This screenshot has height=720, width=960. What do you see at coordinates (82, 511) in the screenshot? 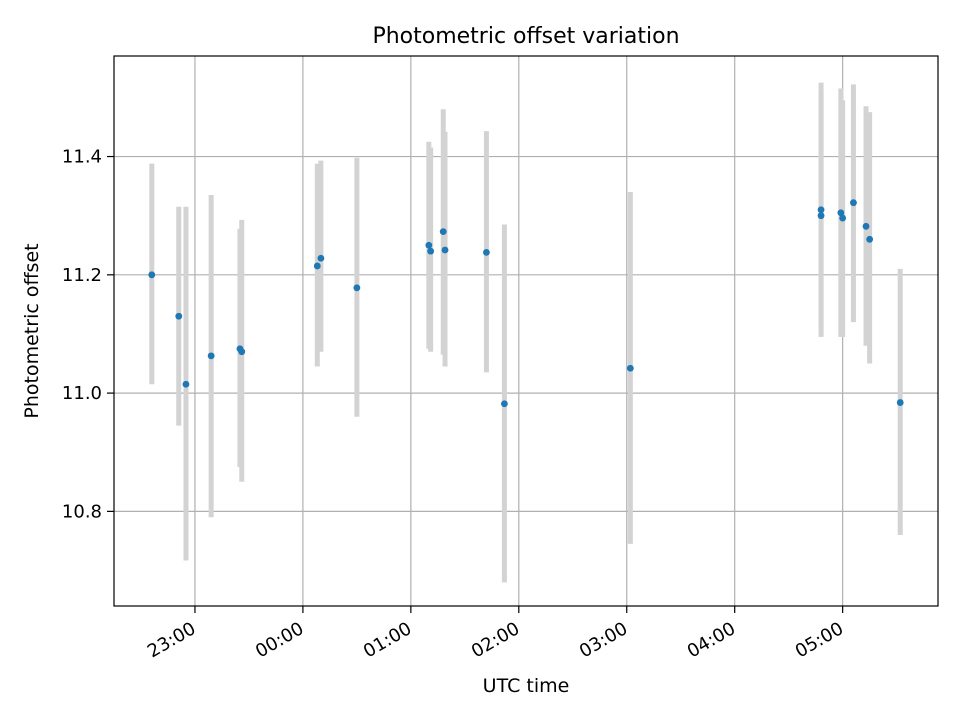
I see `y-tick-label: 10.8` at bounding box center [82, 511].